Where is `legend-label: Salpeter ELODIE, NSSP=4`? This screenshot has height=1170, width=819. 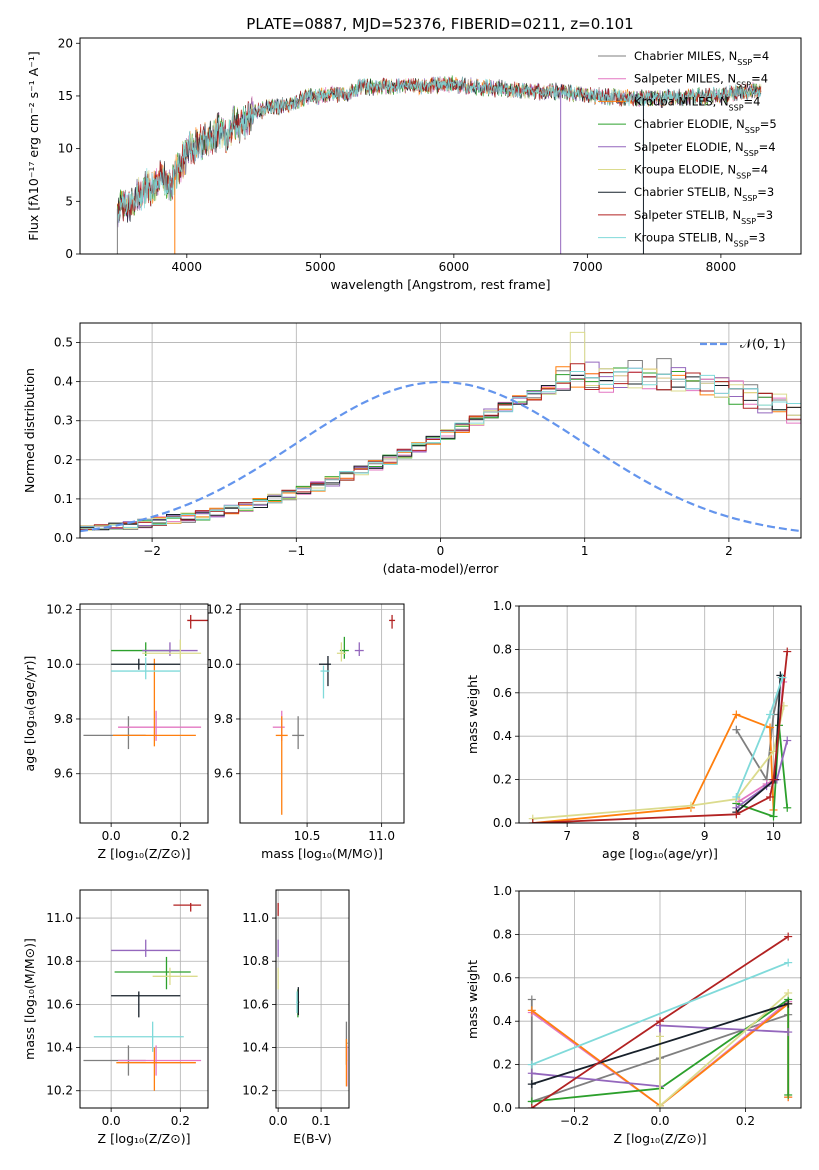
legend-label: Salpeter ELODIE, NSSP=4 is located at coordinates (705, 149).